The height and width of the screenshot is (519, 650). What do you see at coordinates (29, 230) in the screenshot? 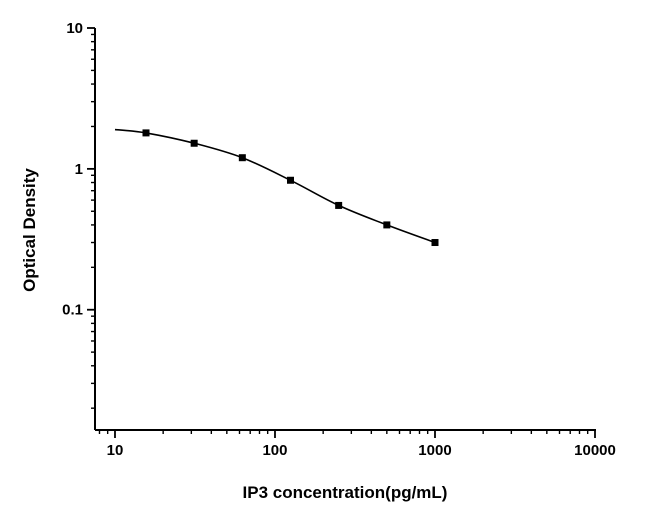
I see `y-axis-title: Optical Density` at bounding box center [29, 230].